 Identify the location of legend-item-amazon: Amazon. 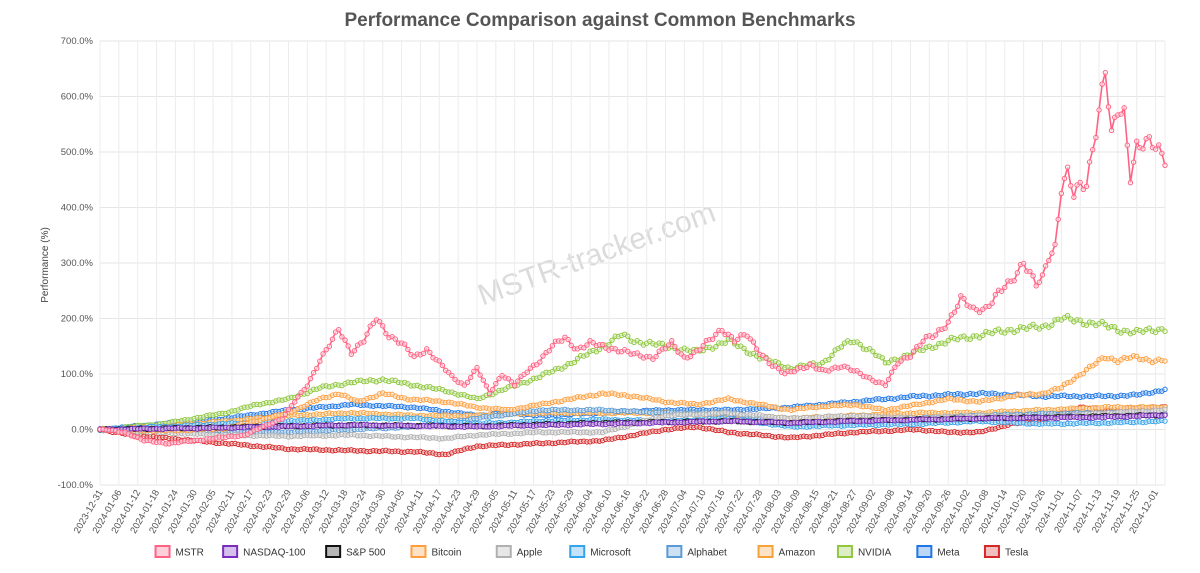
(786, 552).